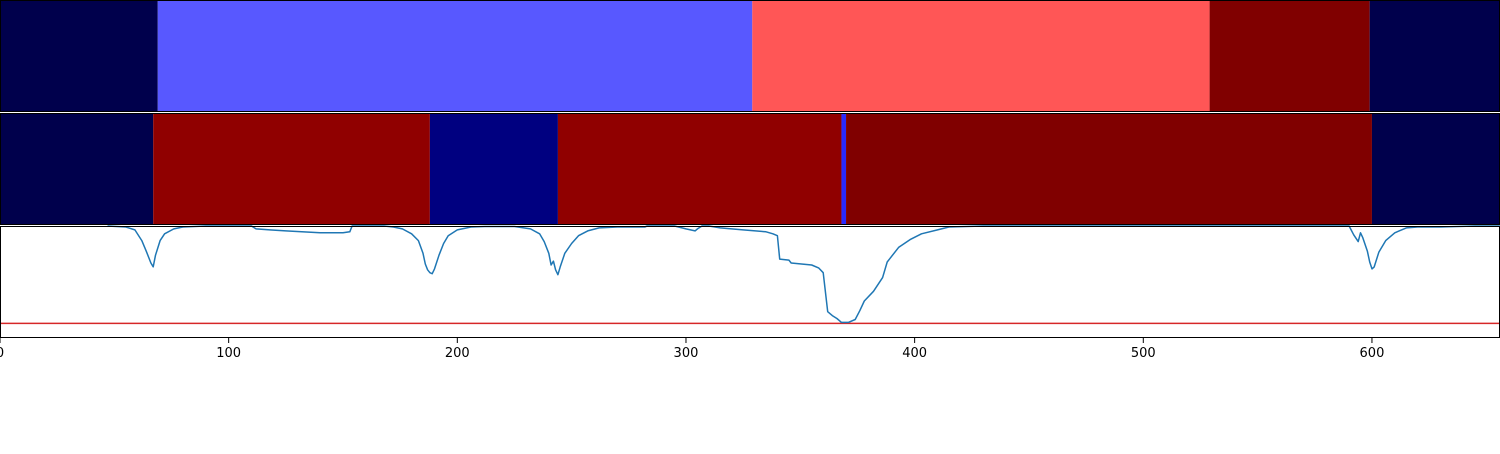  I want to click on x-tick-label: 0, so click(2, 353).